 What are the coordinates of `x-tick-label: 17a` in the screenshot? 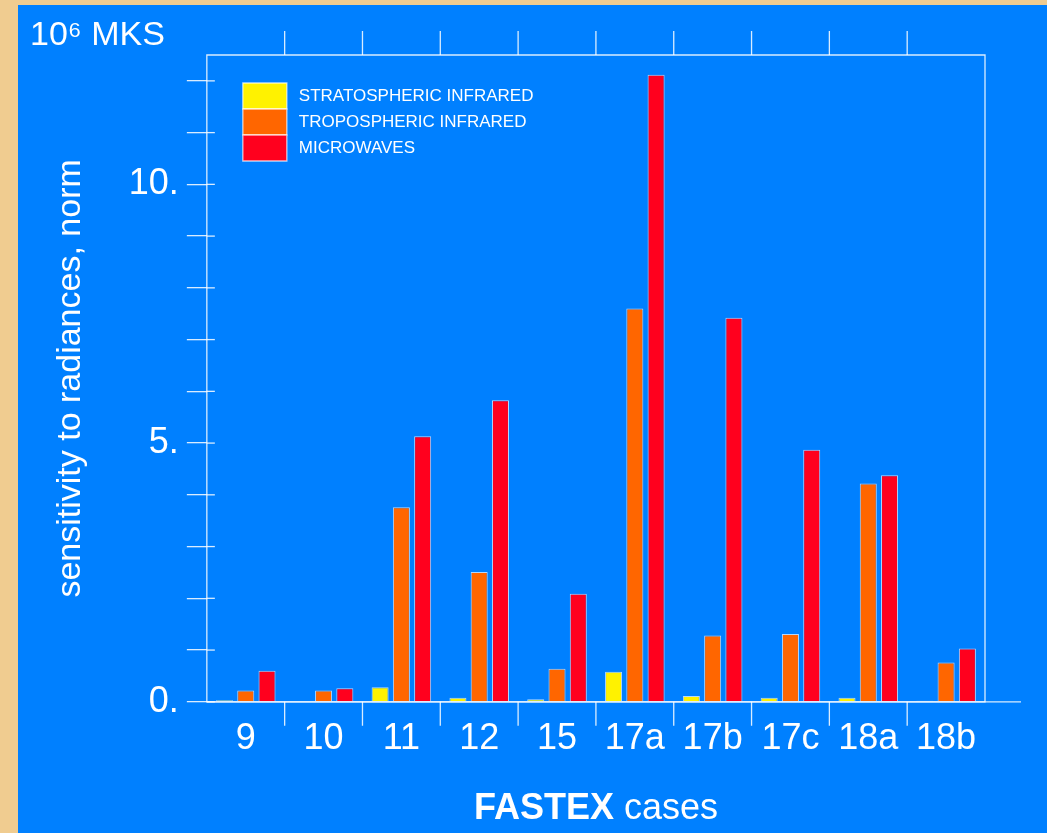 It's located at (635, 737).